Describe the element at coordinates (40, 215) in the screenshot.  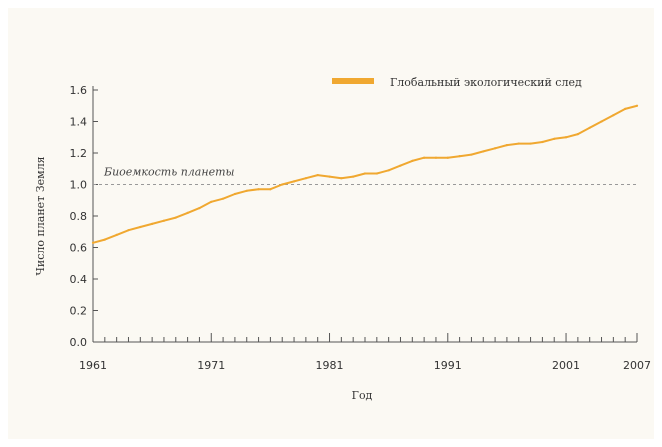
I see `y-axis-title: Число планет Земля` at that location.